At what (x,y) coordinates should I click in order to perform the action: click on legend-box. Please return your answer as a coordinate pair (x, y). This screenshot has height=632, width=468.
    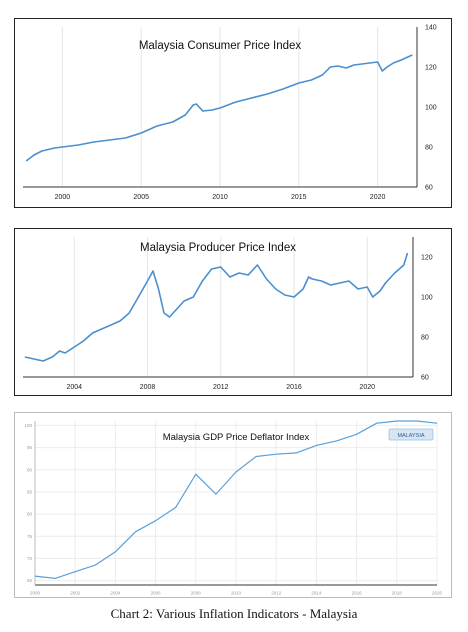
    Looking at the image, I should click on (411, 434).